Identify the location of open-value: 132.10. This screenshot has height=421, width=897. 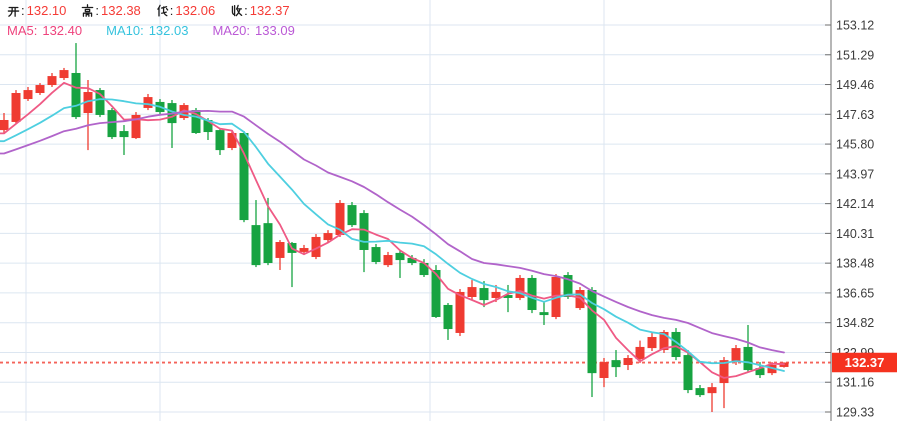
(46, 10).